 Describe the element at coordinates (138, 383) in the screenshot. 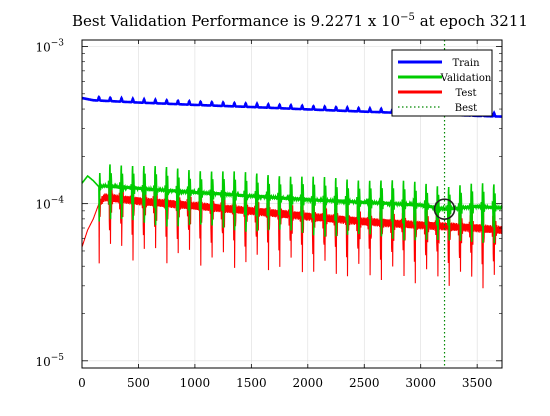

I see `x-tick-label: 500` at that location.